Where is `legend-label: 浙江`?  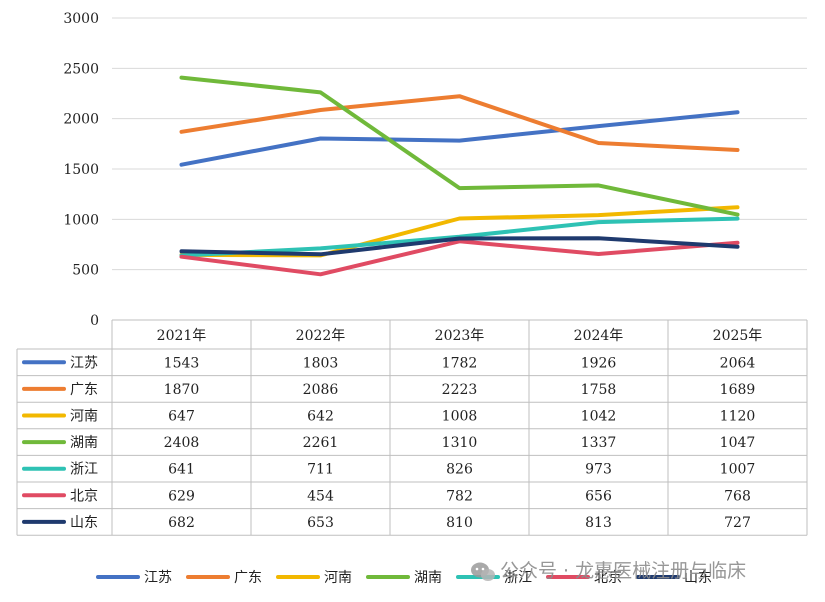
legend-label: 浙江 is located at coordinates (518, 578).